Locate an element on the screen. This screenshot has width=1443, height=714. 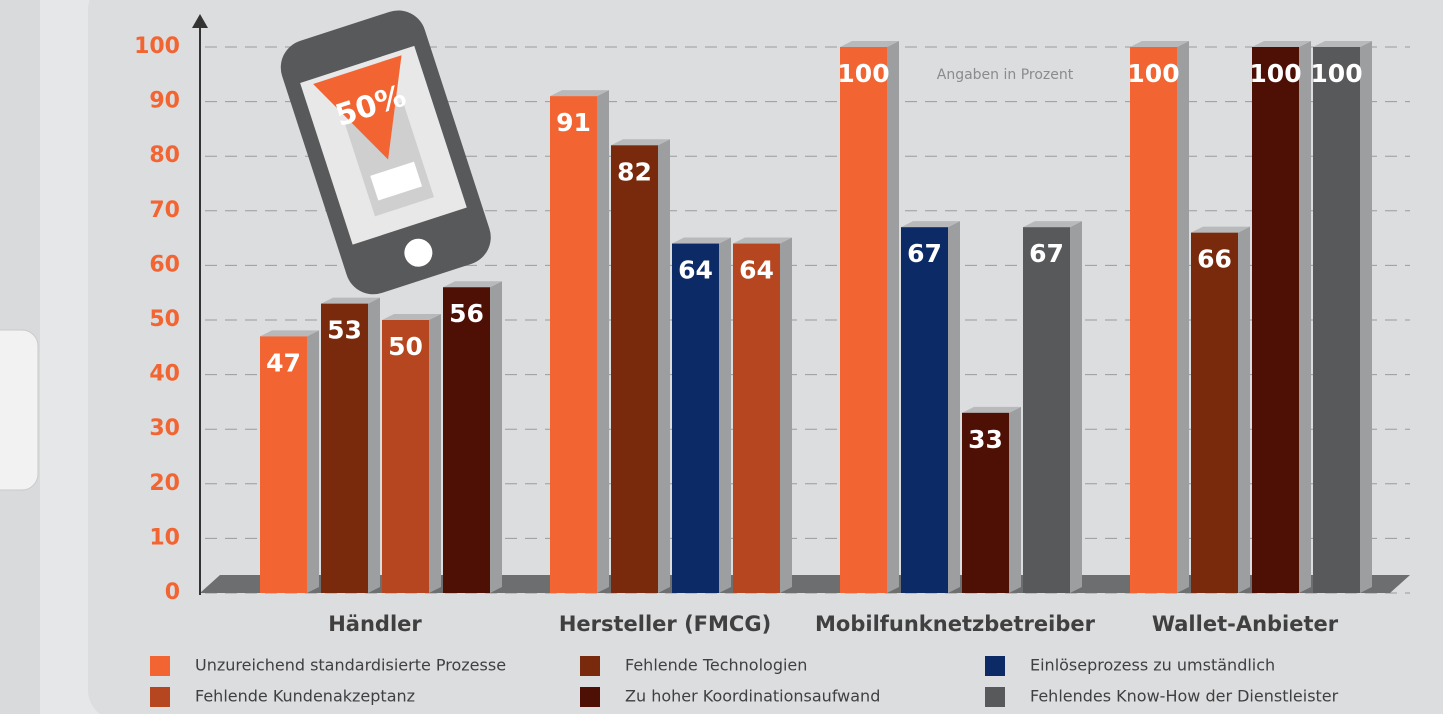
y-tick-label: 40 is located at coordinates (164, 374).